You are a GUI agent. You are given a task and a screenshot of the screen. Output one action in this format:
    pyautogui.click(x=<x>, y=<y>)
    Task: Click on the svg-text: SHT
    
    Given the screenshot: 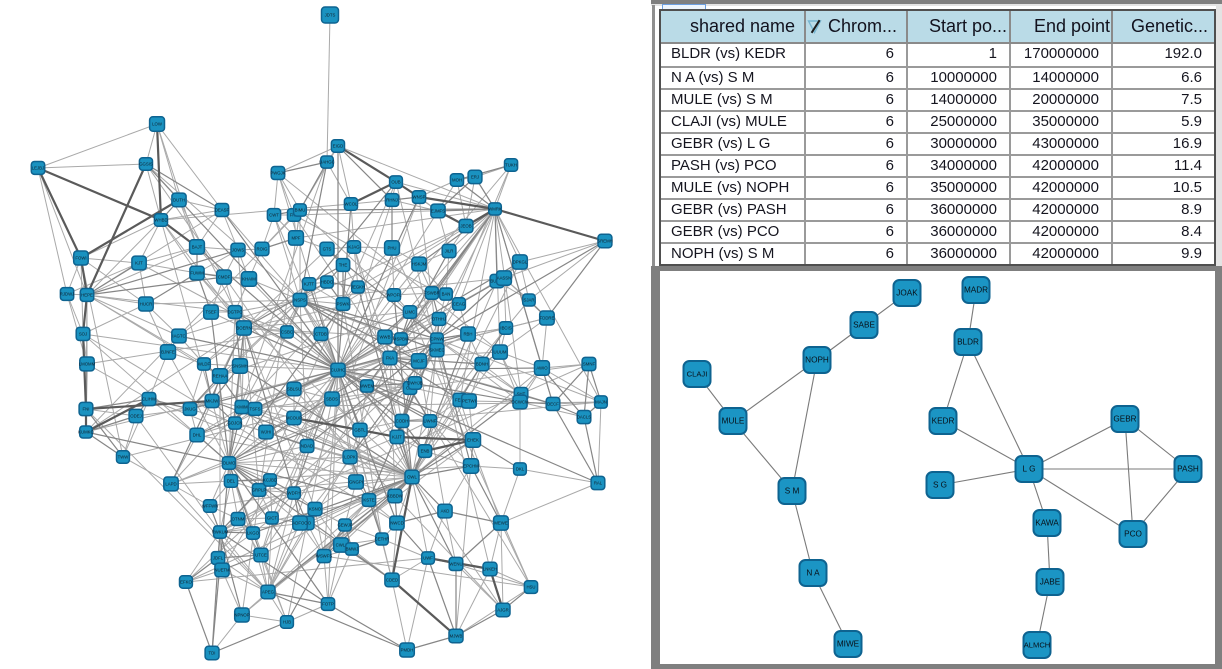 What is the action you would take?
    pyautogui.click(x=521, y=394)
    